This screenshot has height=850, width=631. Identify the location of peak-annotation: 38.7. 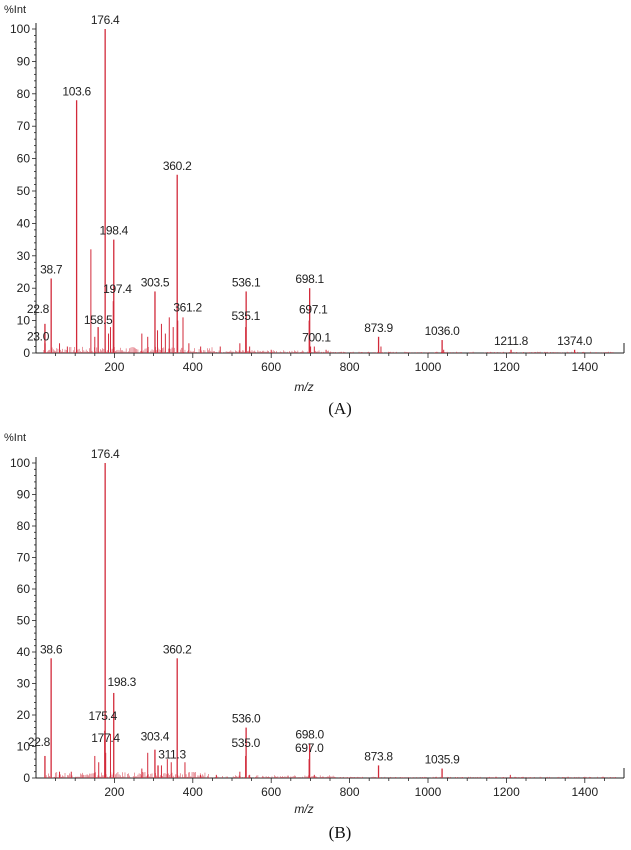
(51, 269).